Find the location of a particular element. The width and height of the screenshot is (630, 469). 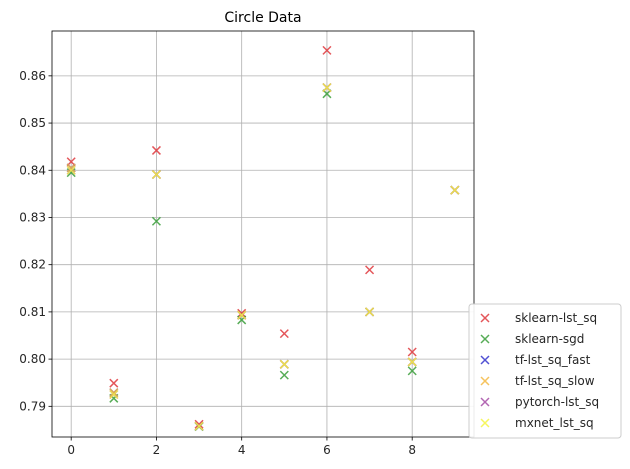

y-tick-label: 0.79 is located at coordinates (32, 406).